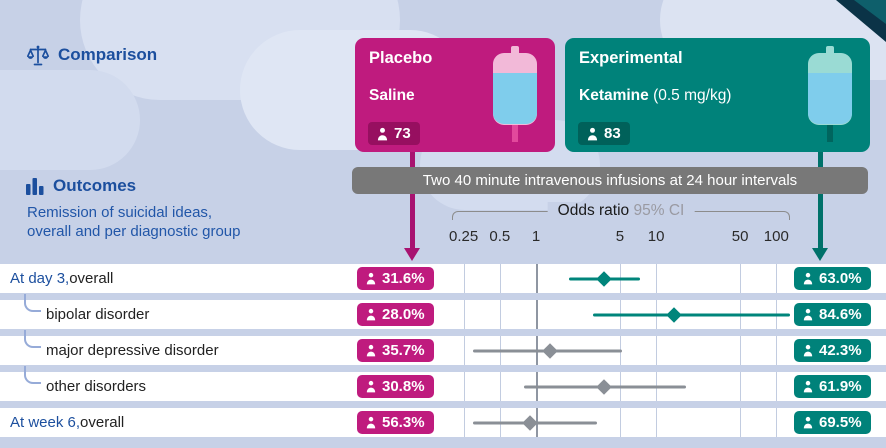 Image resolution: width=886 pixels, height=448 pixels. I want to click on experimental-count-chip: 83, so click(604, 133).